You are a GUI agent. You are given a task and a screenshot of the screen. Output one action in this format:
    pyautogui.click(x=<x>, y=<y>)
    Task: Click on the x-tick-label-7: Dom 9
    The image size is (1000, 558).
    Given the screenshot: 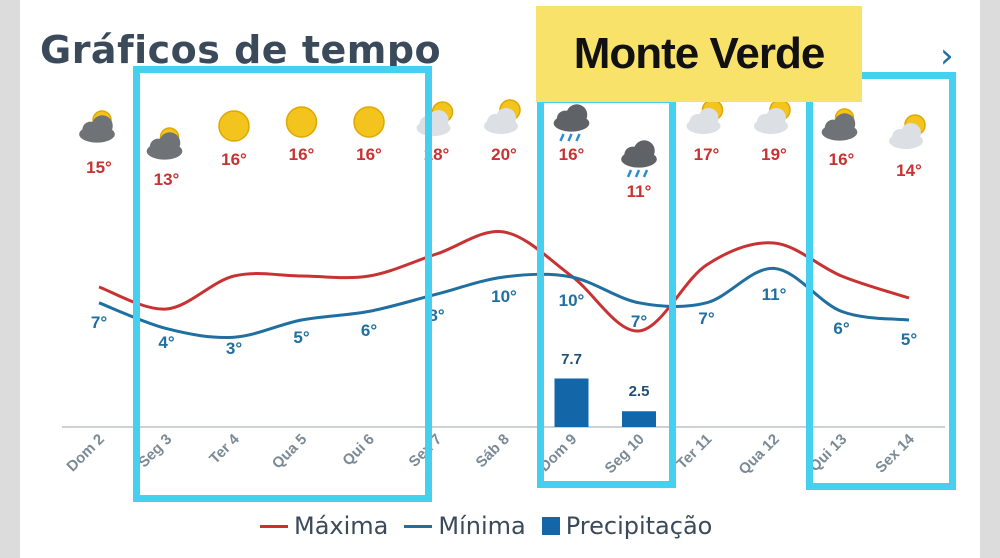 What is the action you would take?
    pyautogui.click(x=558, y=453)
    